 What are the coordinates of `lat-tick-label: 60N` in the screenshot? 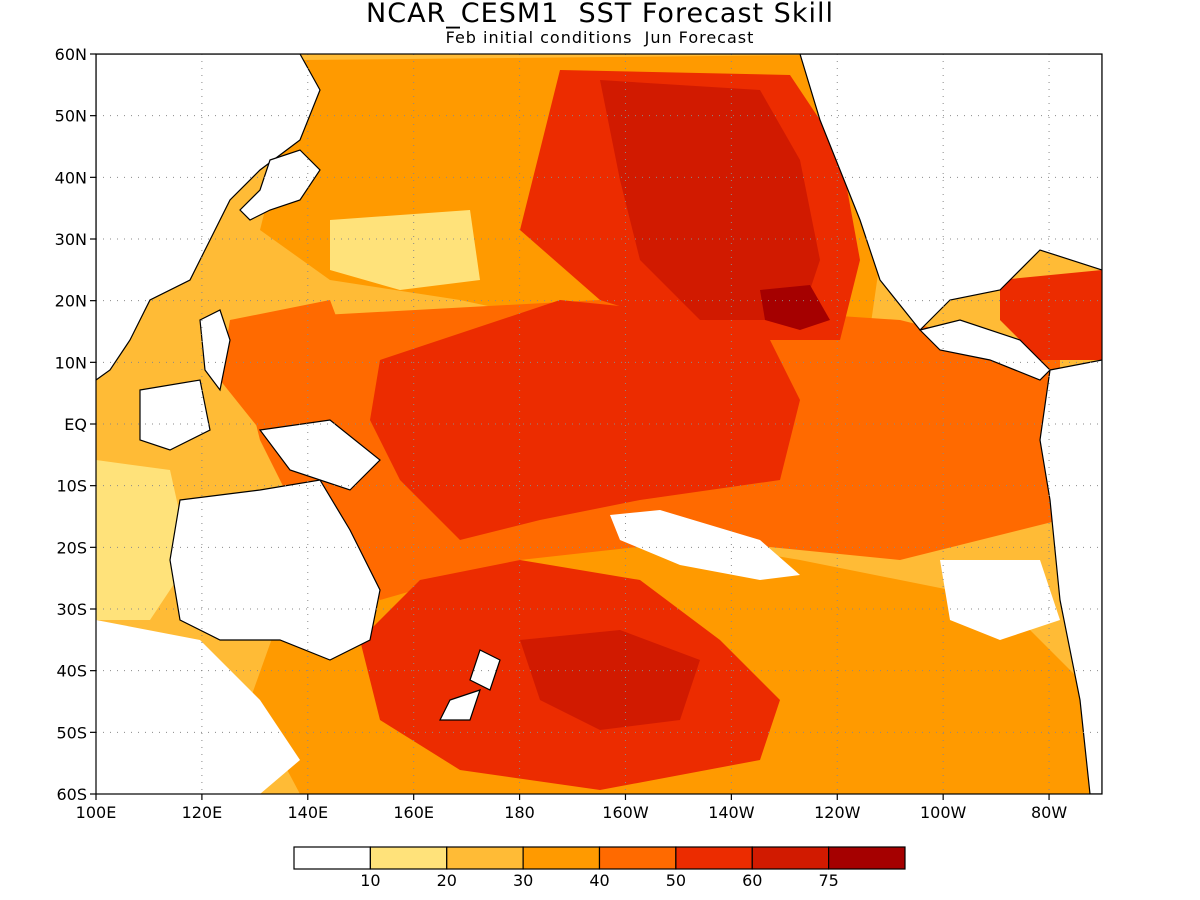 It's located at (71, 54).